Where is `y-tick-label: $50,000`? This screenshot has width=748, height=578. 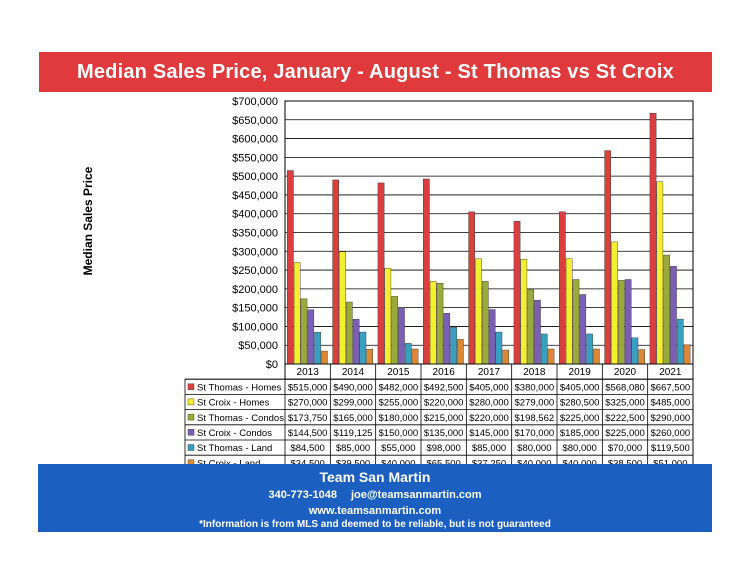 y-tick-label: $50,000 is located at coordinates (258, 346).